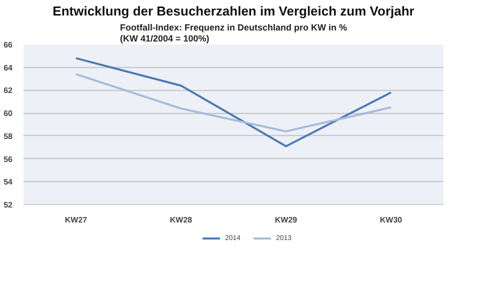  I want to click on y-tick-label: 54, so click(9, 182).